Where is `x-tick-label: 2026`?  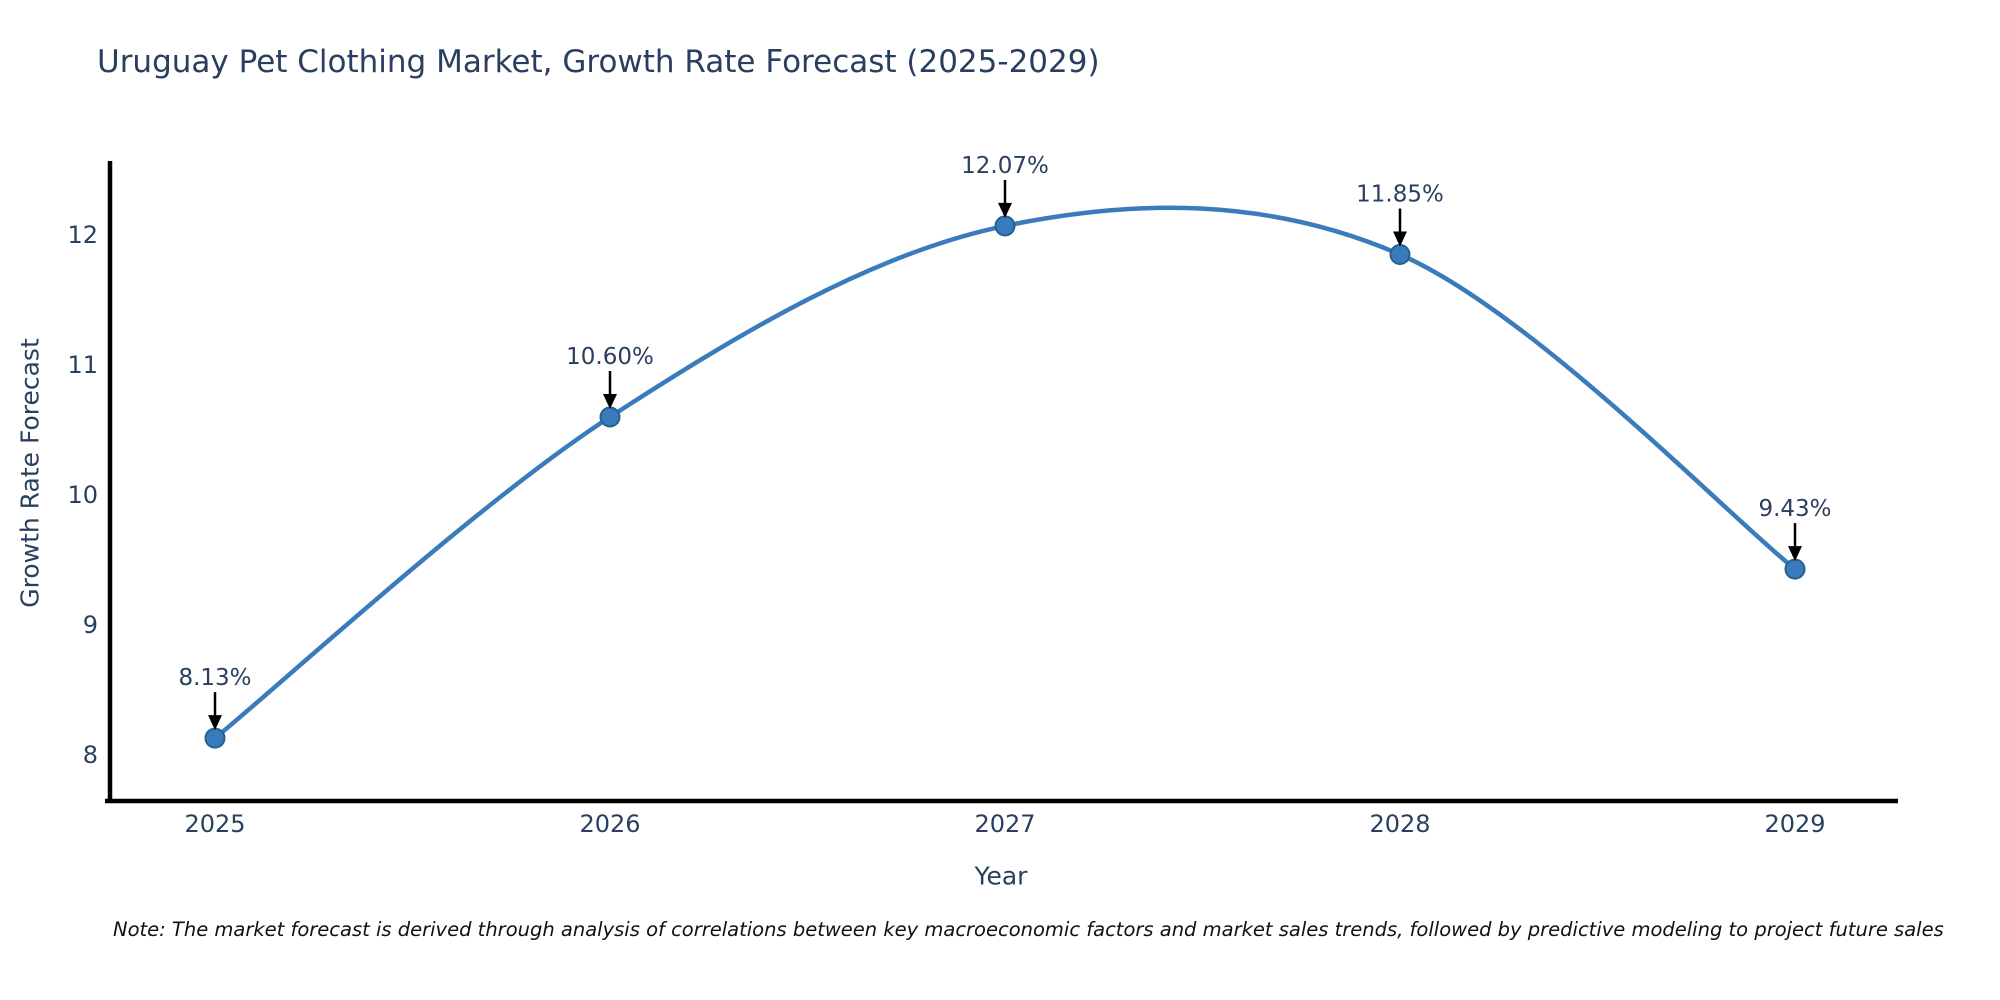 x-tick-label: 2026 is located at coordinates (609, 824).